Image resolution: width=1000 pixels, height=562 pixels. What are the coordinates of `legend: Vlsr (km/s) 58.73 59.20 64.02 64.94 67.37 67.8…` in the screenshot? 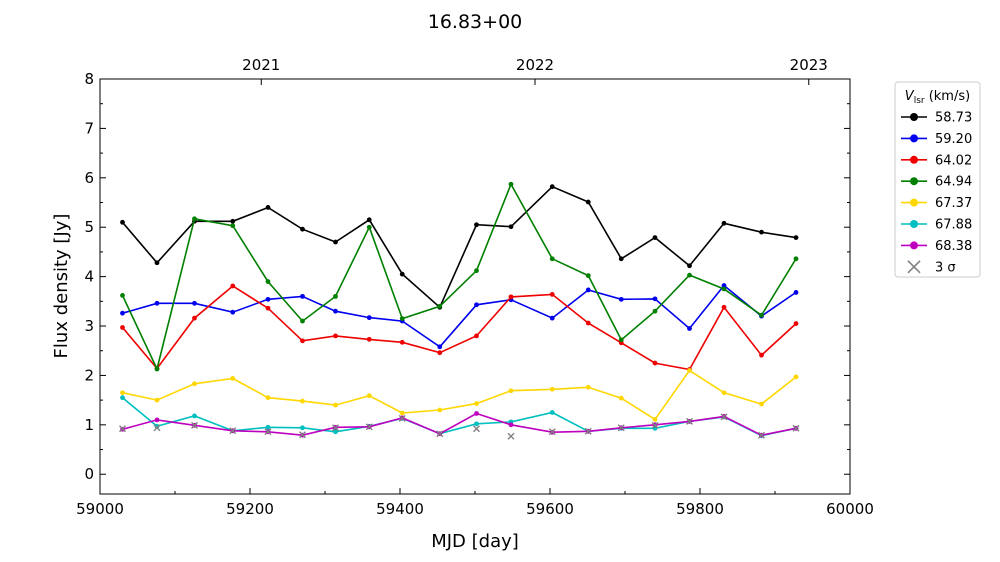 It's located at (937, 179).